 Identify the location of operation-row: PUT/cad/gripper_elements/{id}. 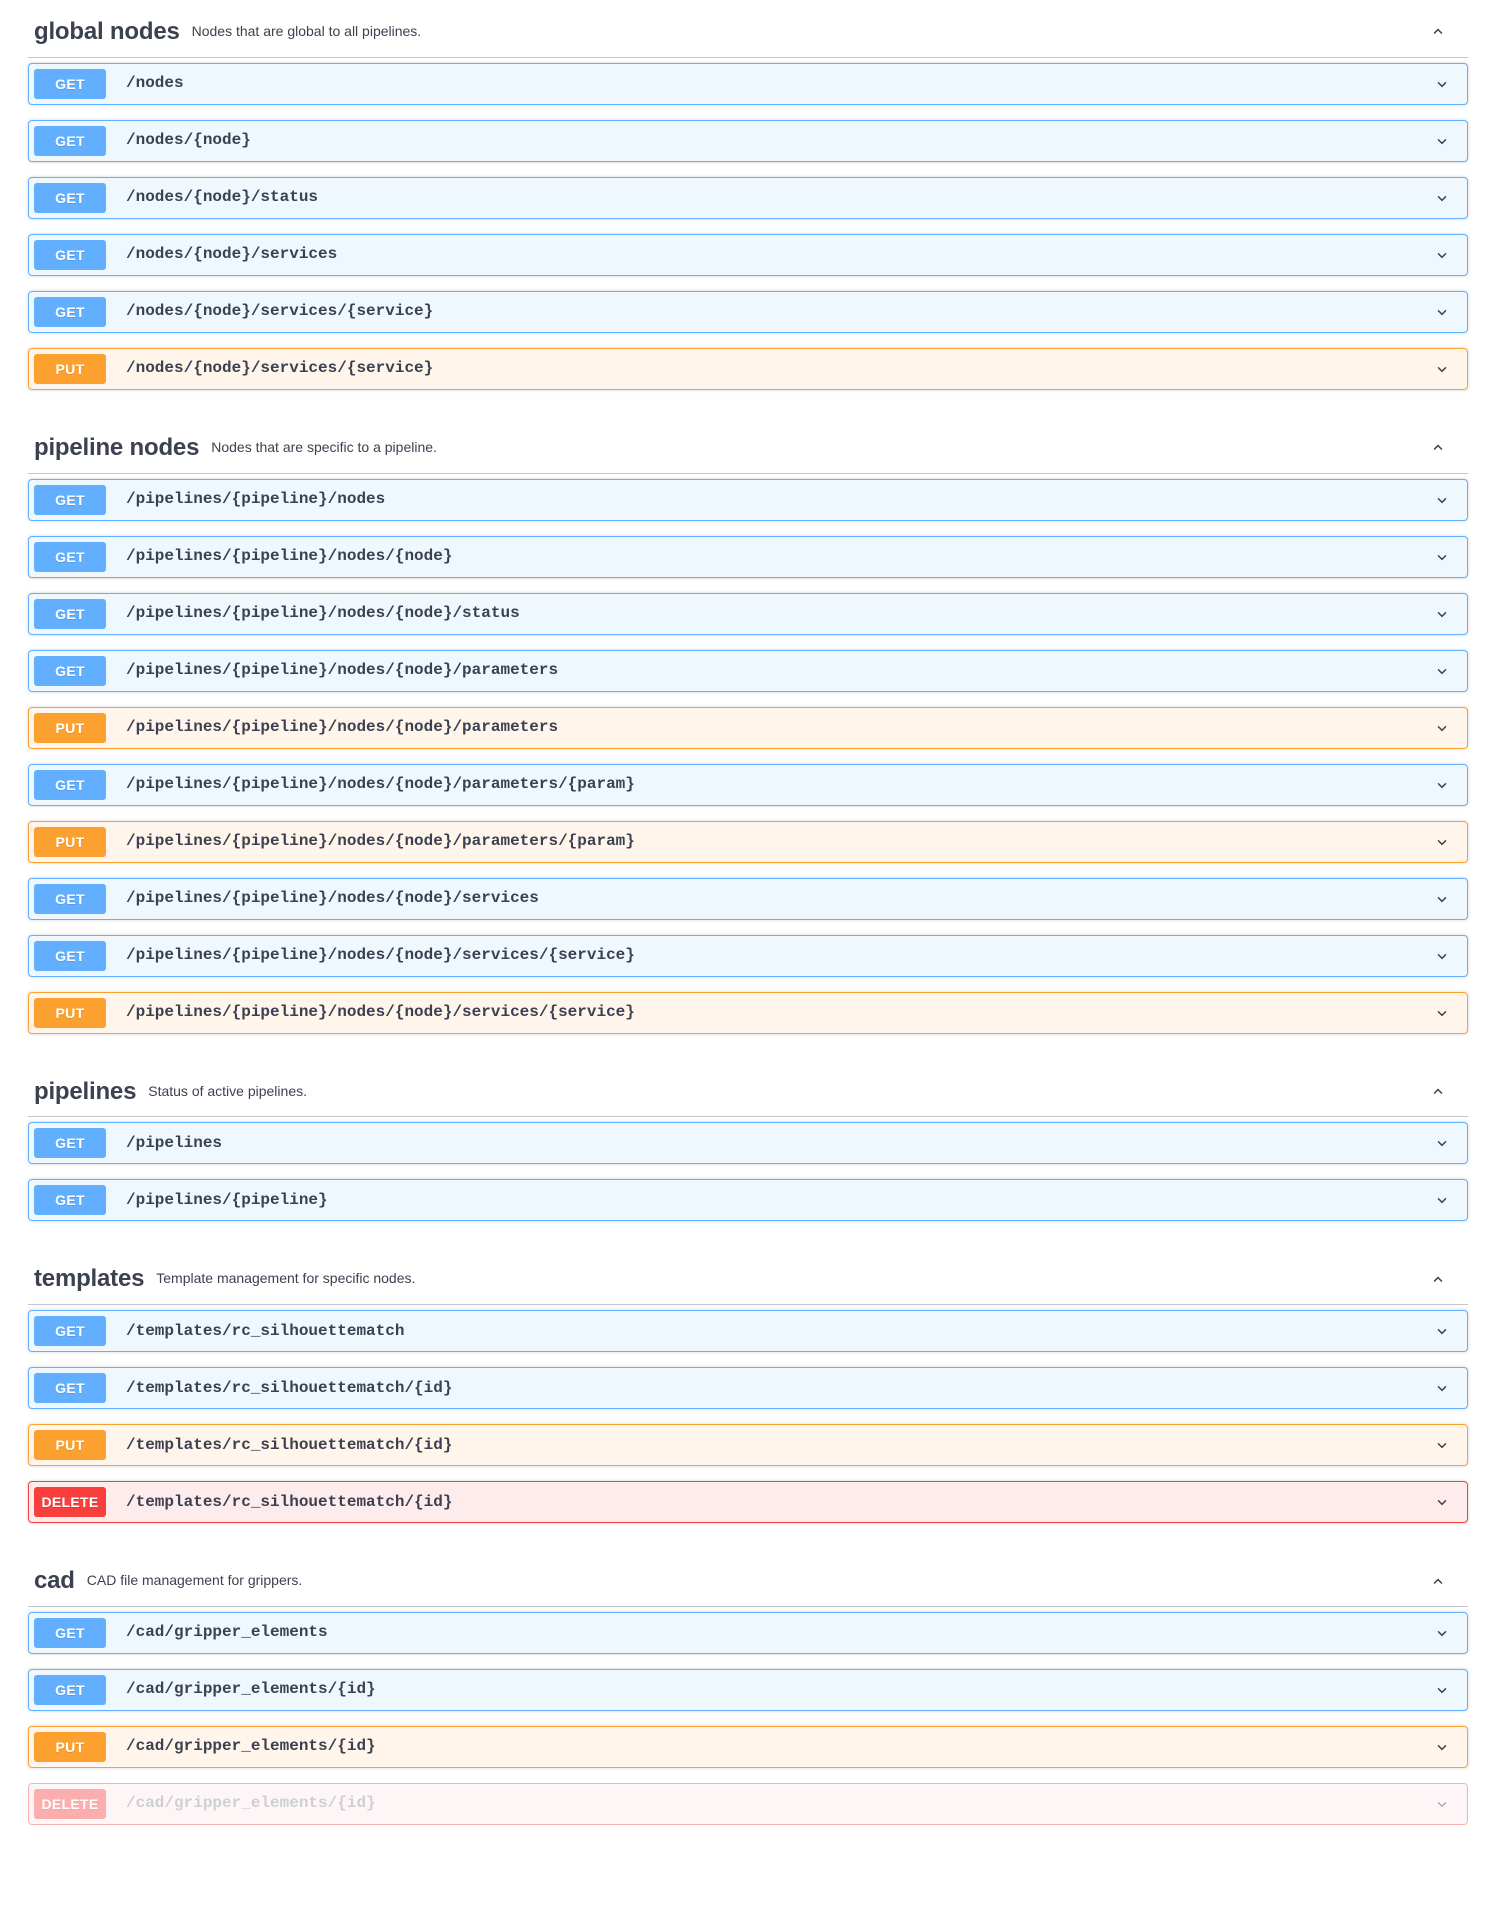
(748, 1746).